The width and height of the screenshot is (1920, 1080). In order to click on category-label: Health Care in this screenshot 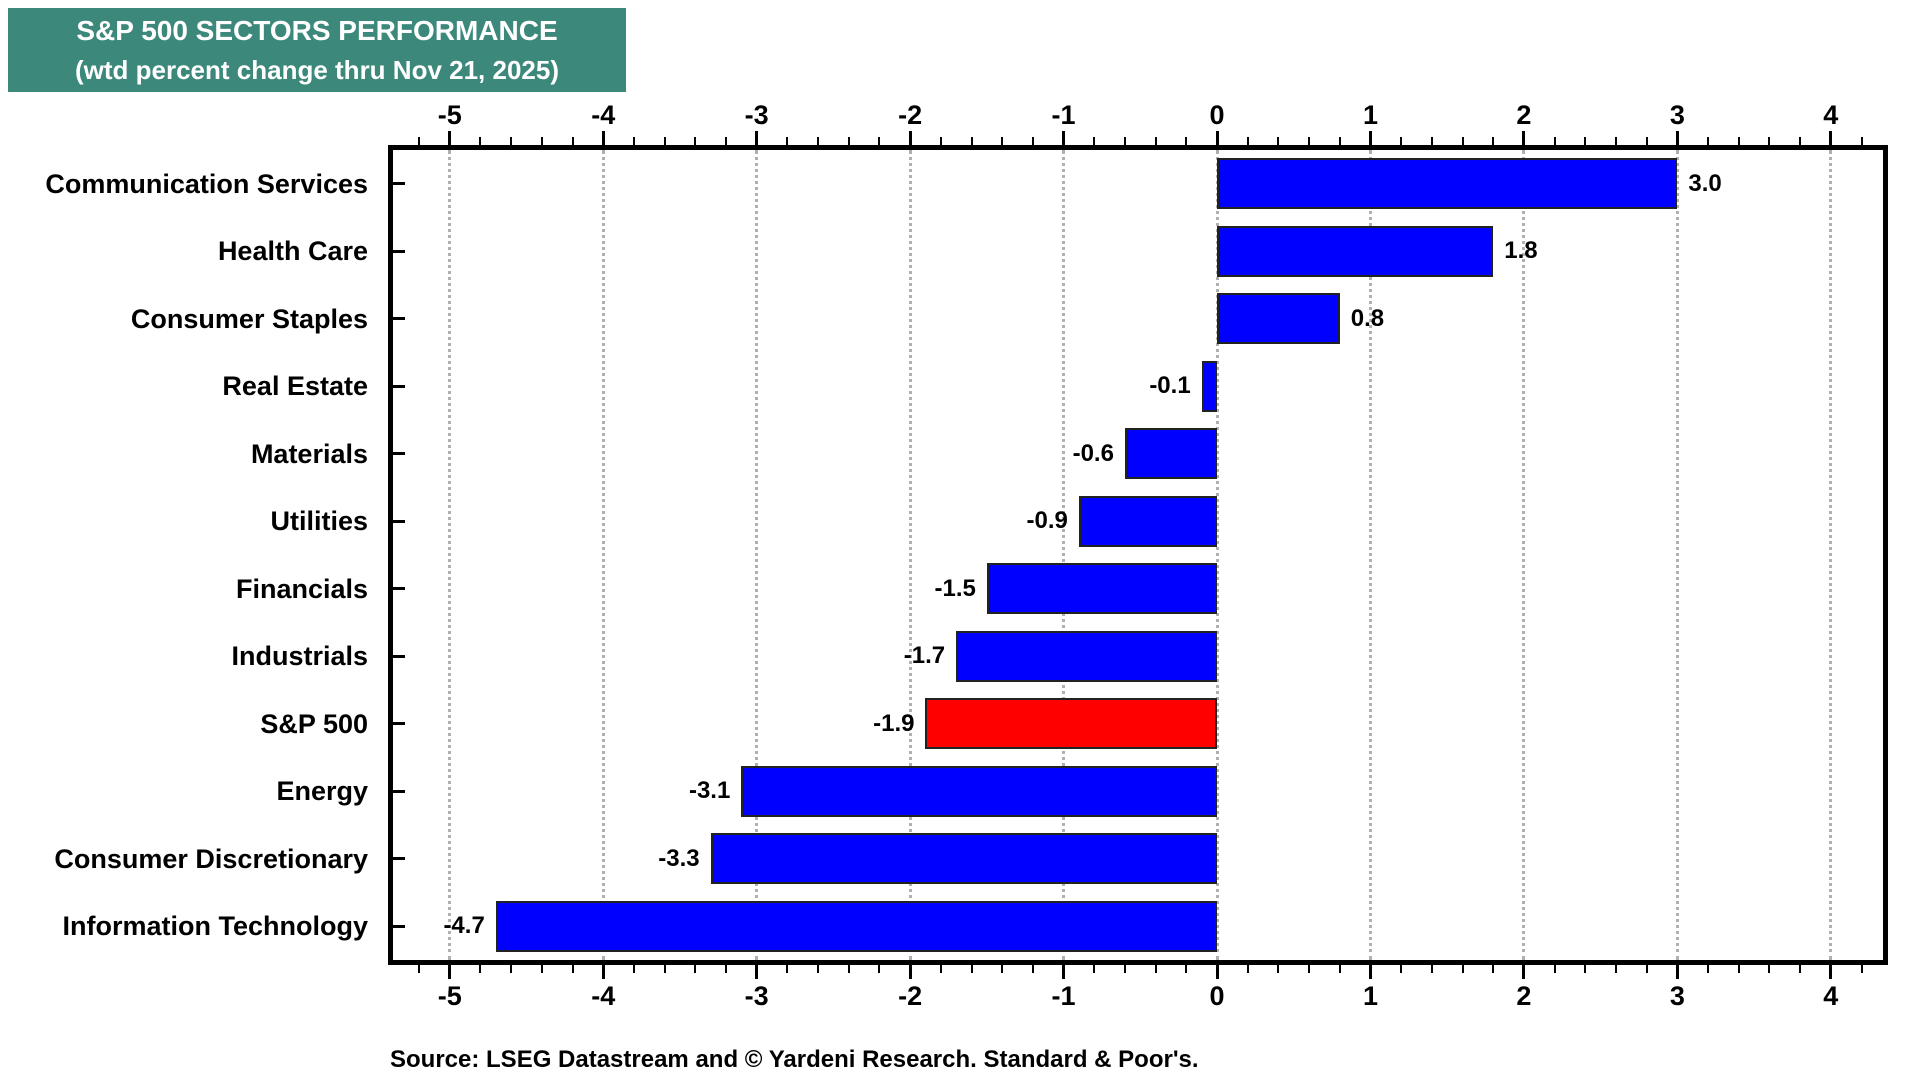, I will do `click(292, 251)`.